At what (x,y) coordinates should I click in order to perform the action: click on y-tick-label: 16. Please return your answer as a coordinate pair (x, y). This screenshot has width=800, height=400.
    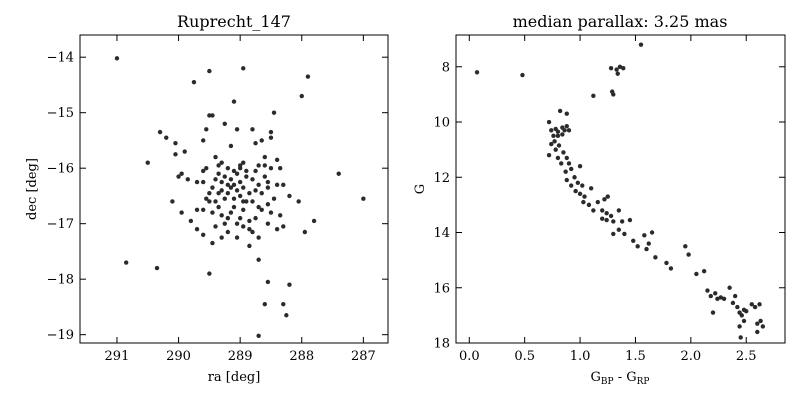
    Looking at the image, I should click on (441, 288).